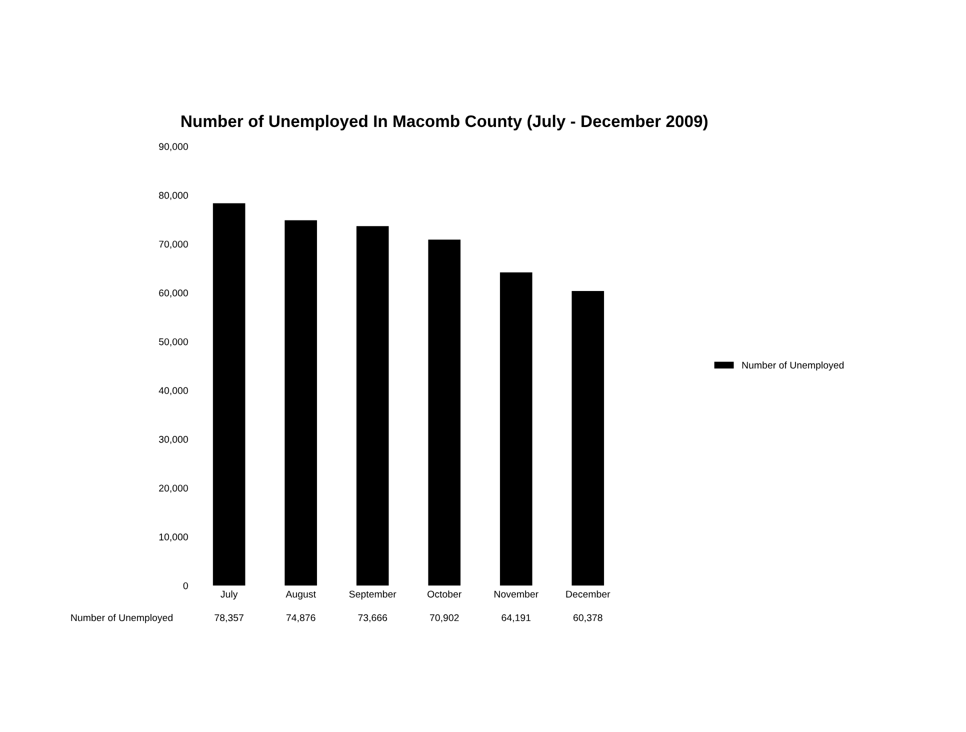  Describe the element at coordinates (173, 342) in the screenshot. I see `y-tick-label: 50,000` at that location.